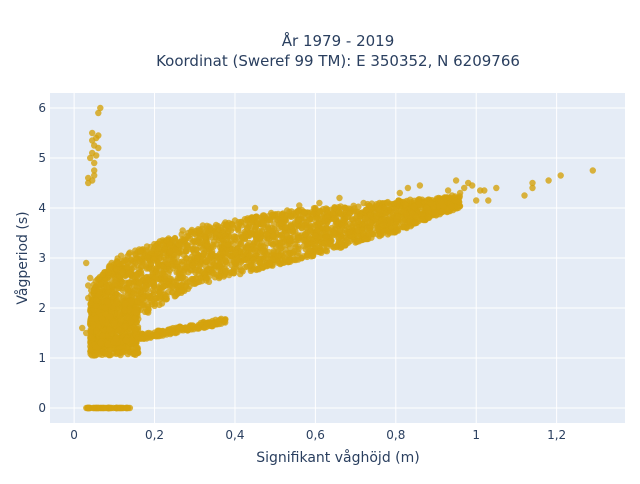  Describe the element at coordinates (338, 40) in the screenshot. I see `chart-title-line1: År 1979 - 2019` at that location.